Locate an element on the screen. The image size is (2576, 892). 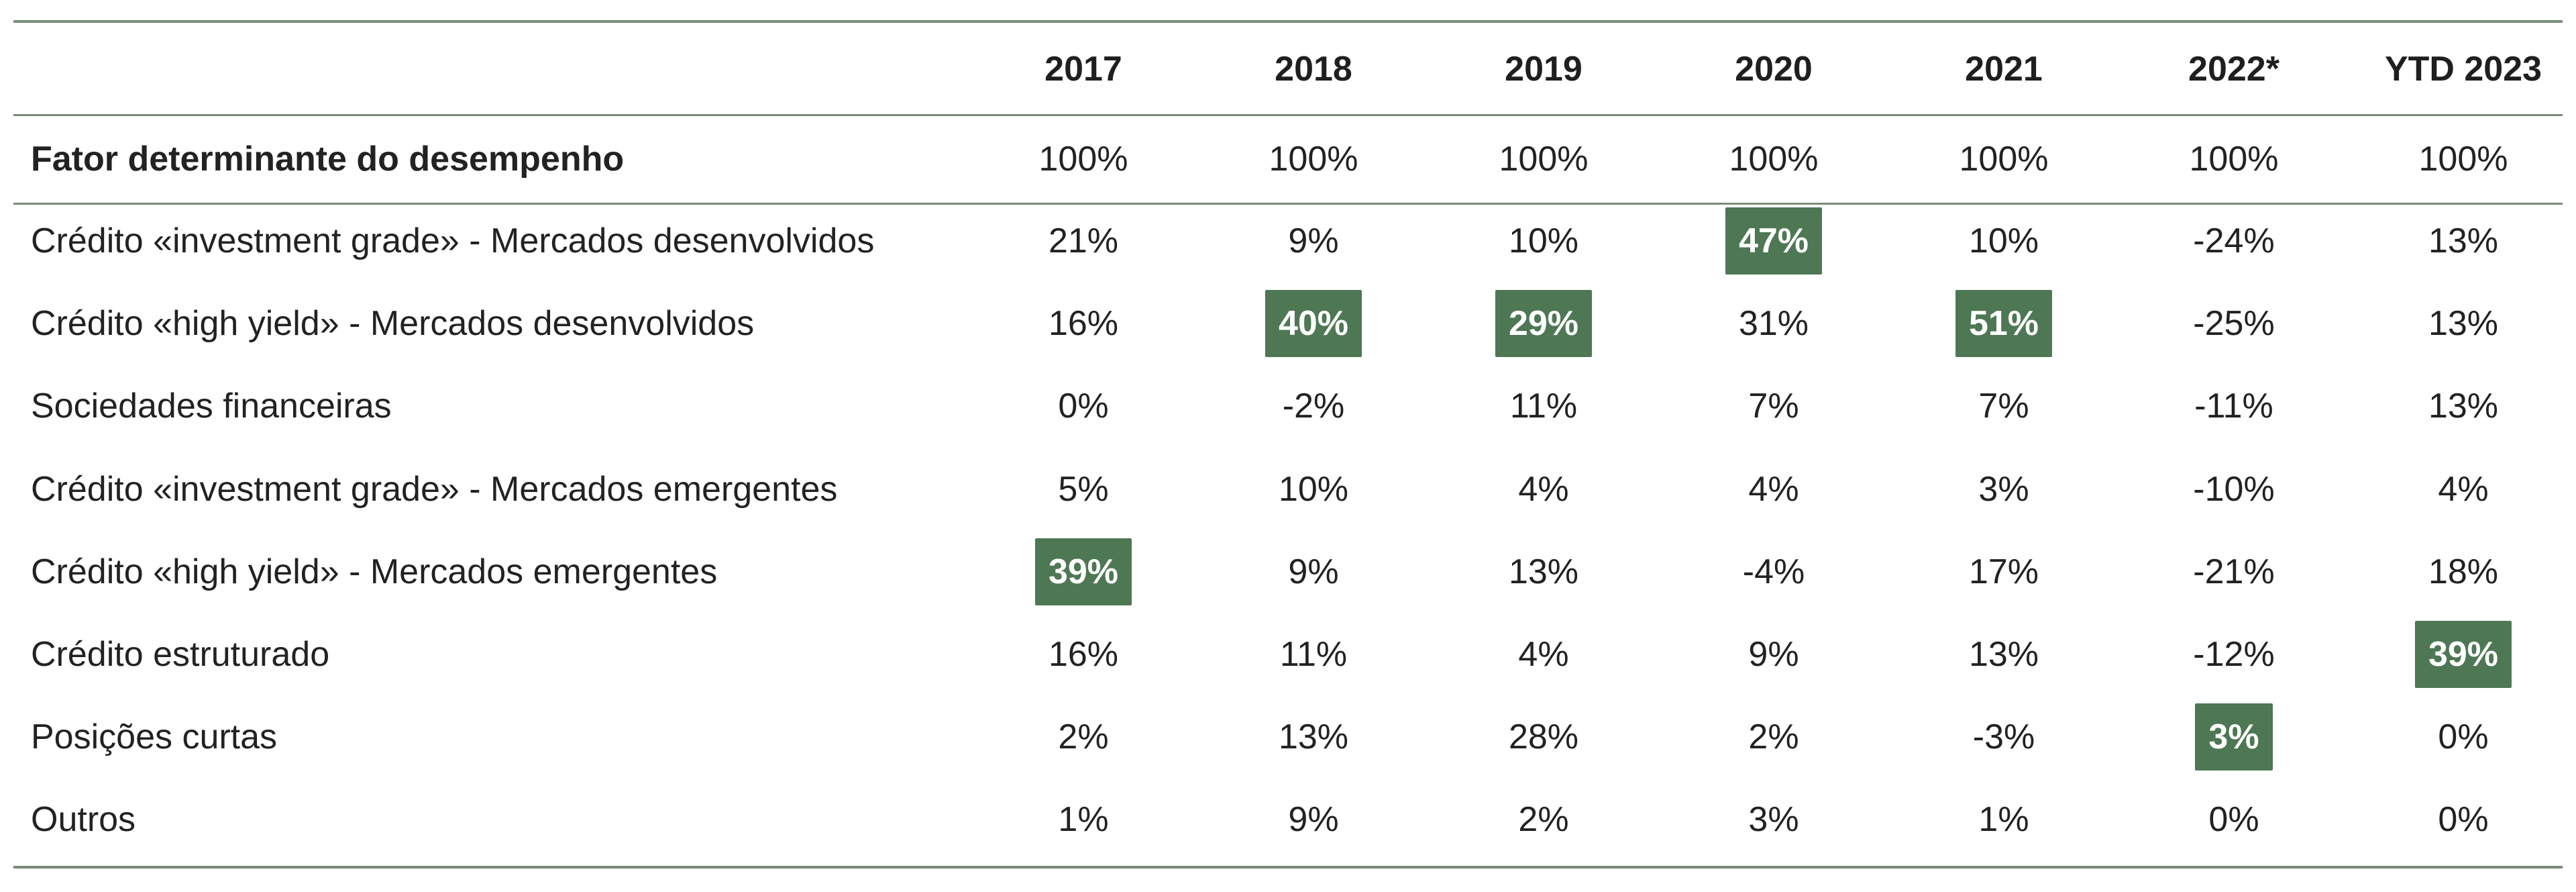
header-row: 2017 2018 2019 2020 2021 2022* YTD 2023 is located at coordinates (1288, 69).